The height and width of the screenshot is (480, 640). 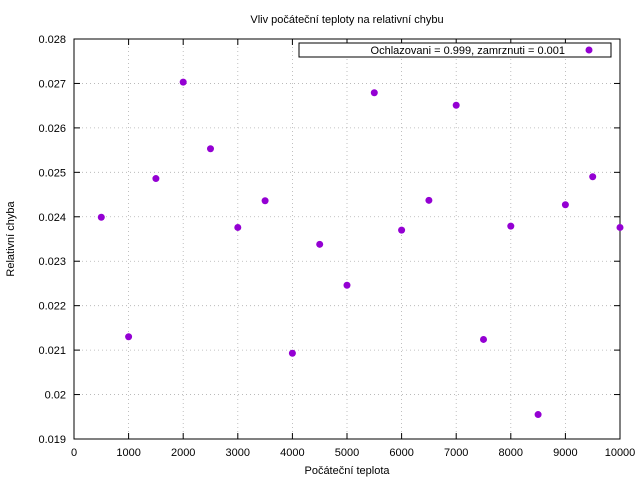 I want to click on x-tick-label: 6000, so click(x=401, y=453).